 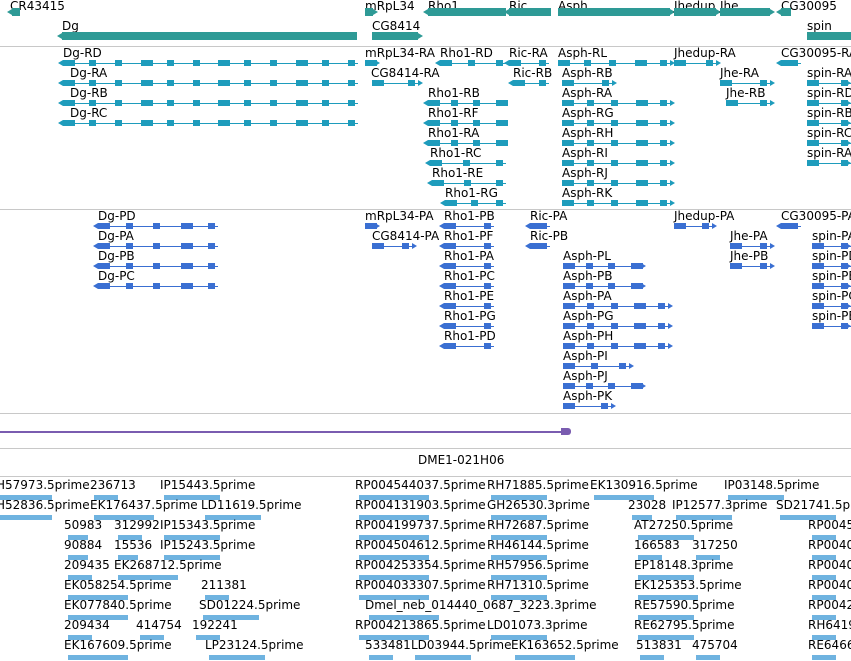 I want to click on est-192241-label: 192241, so click(x=215, y=625).